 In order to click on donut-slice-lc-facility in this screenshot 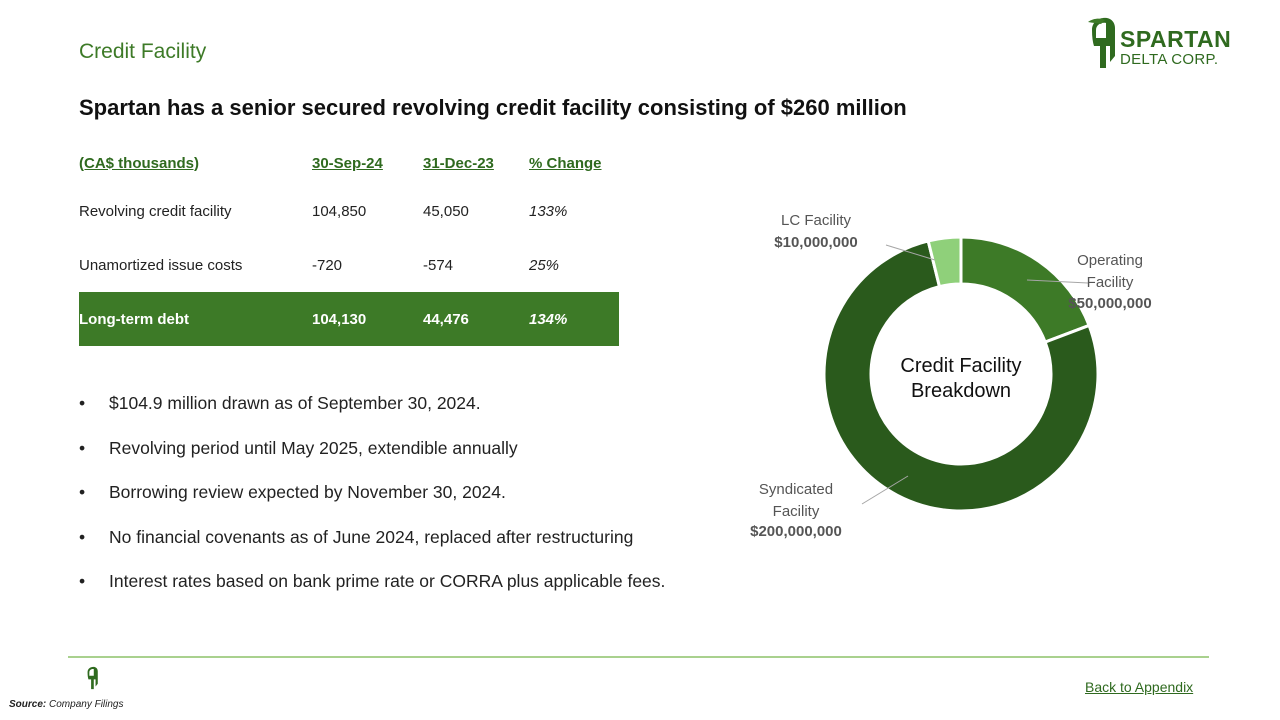, I will do `click(944, 262)`.